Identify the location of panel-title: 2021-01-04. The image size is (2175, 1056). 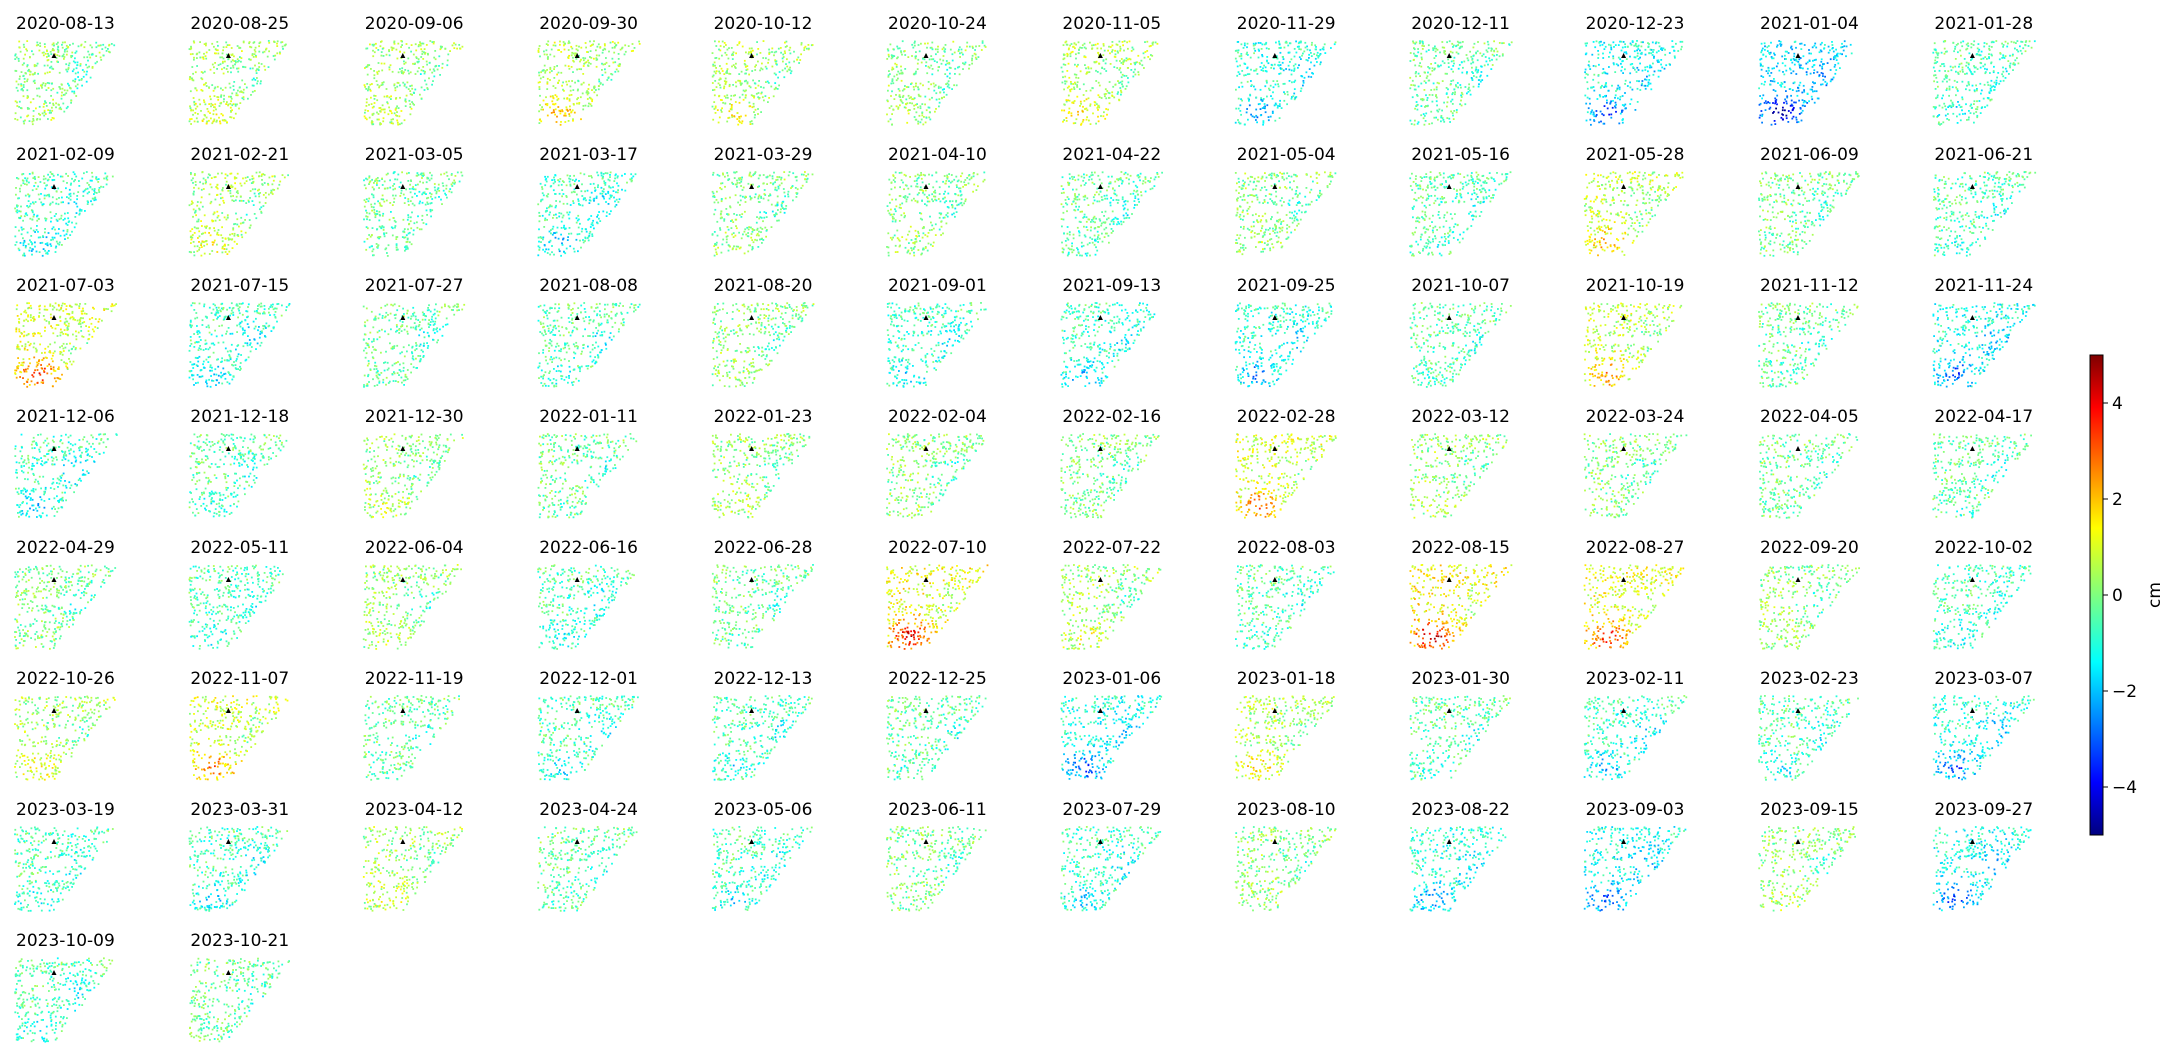
(1809, 24).